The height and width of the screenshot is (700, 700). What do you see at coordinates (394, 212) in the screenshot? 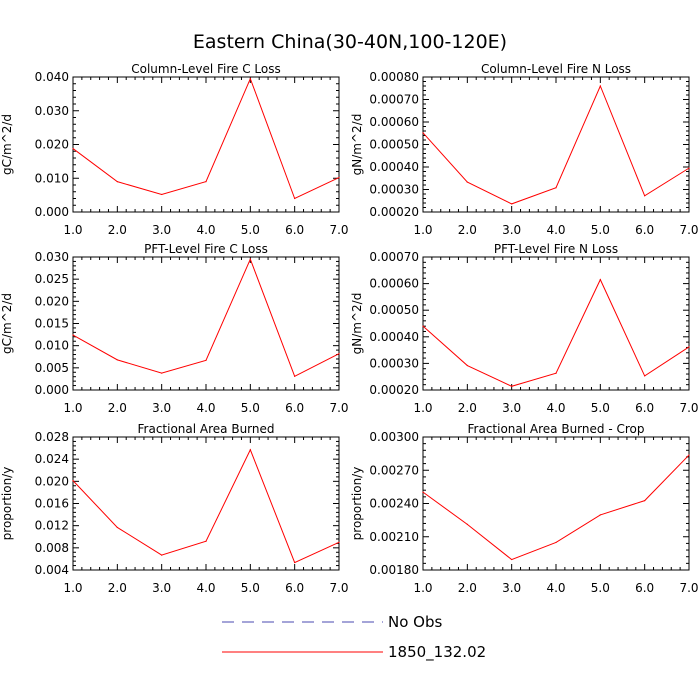
I see `y-tick-label: 0.00020` at bounding box center [394, 212].